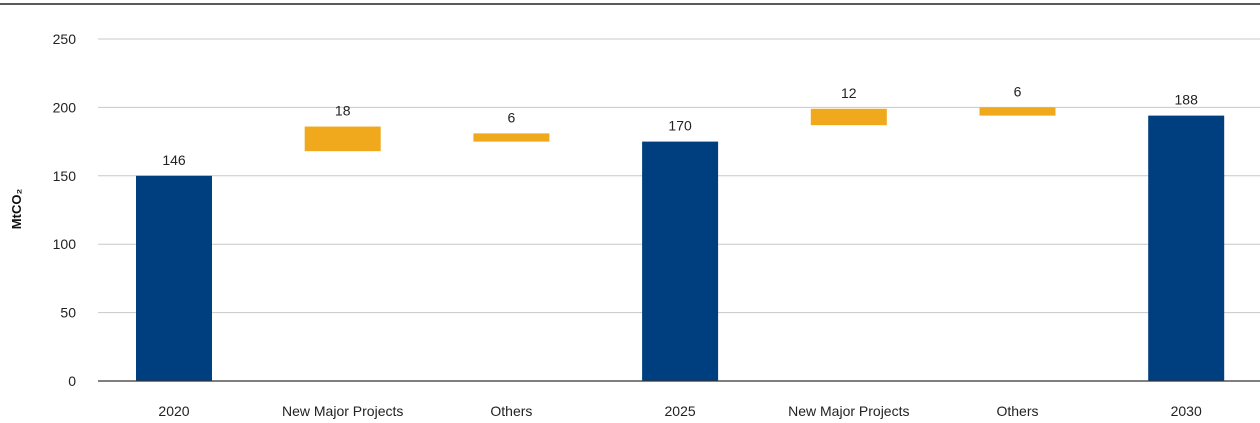 The height and width of the screenshot is (423, 1260). I want to click on data-label: 146, so click(174, 160).